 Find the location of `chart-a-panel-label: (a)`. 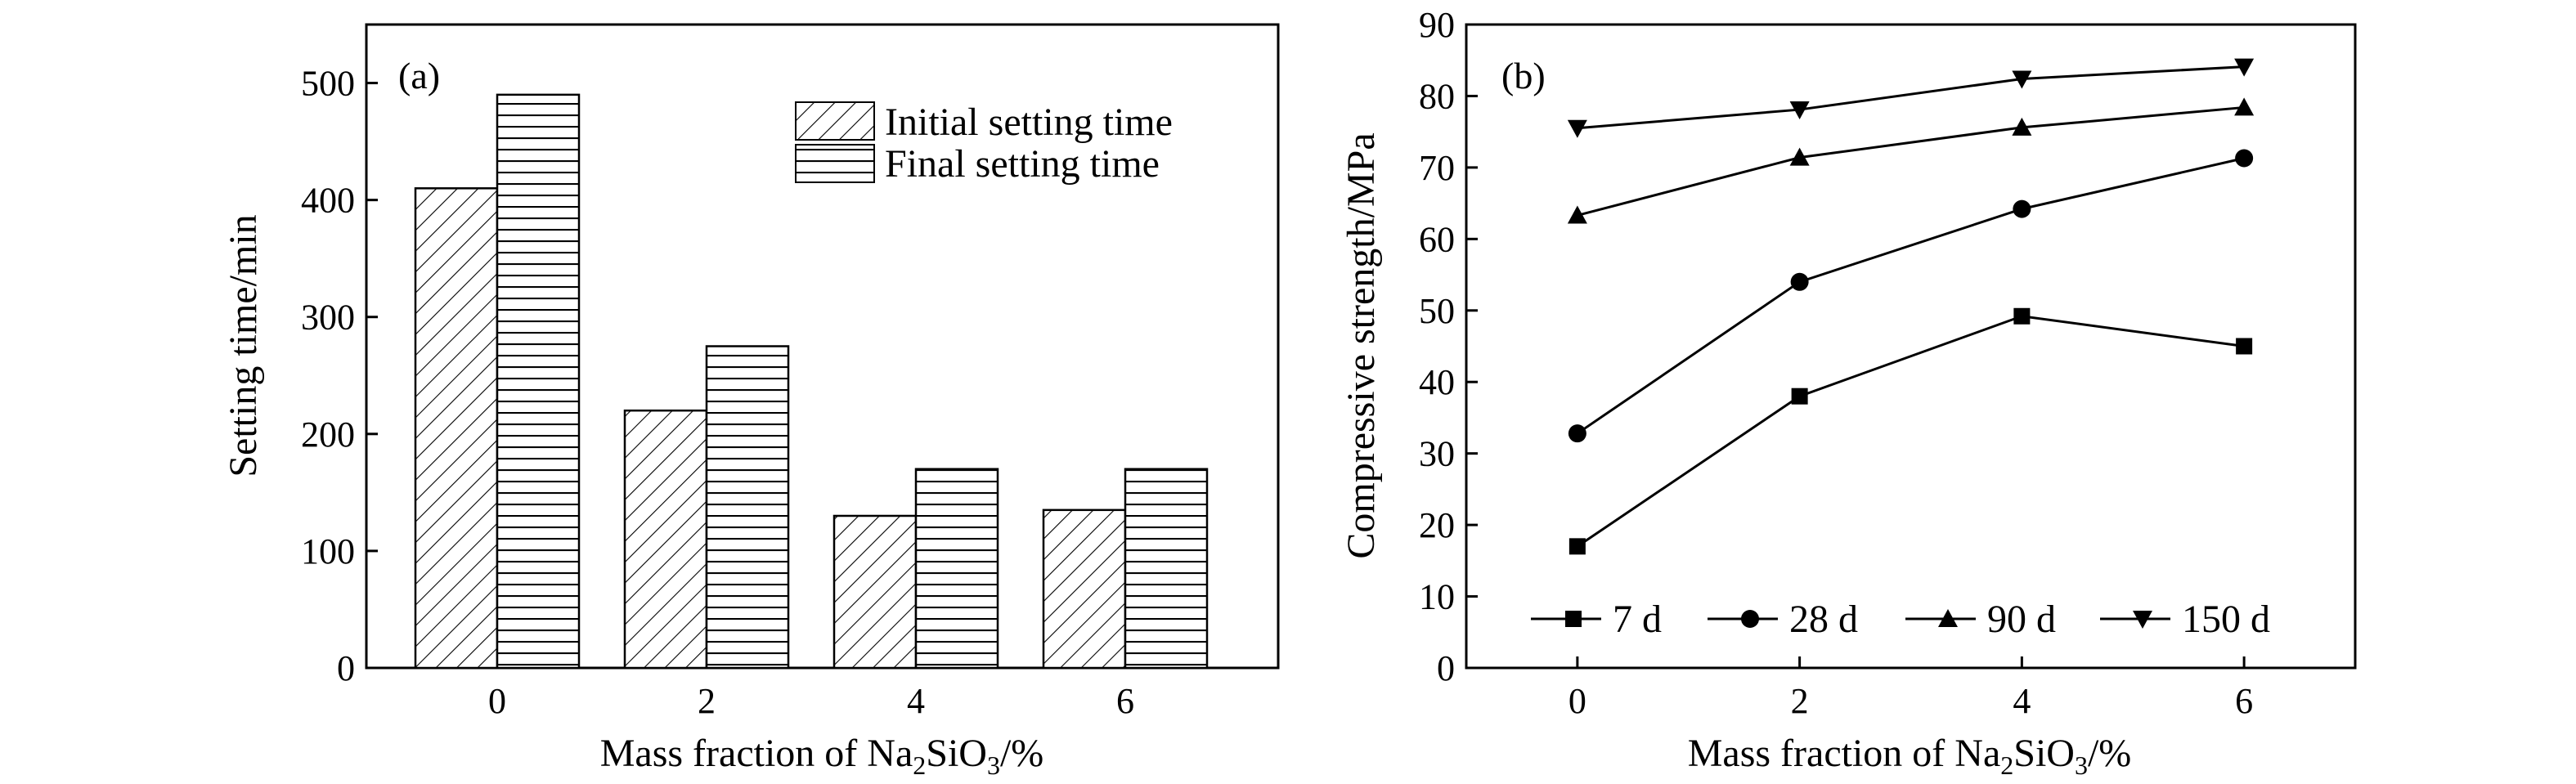

chart-a-panel-label: (a) is located at coordinates (419, 76).